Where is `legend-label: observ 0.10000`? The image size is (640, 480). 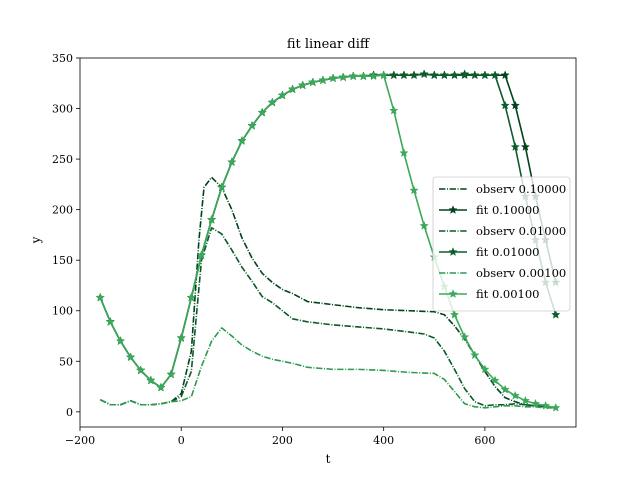 legend-label: observ 0.10000 is located at coordinates (521, 189).